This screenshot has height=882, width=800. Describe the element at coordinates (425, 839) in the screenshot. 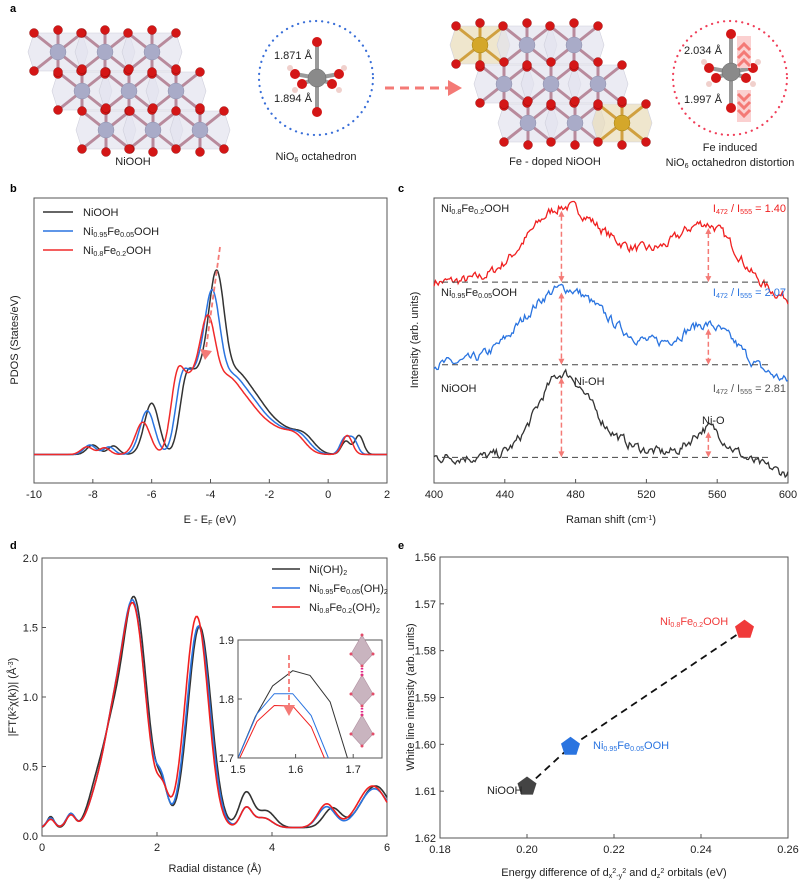

I see `y-tick-label: 1.62` at that location.